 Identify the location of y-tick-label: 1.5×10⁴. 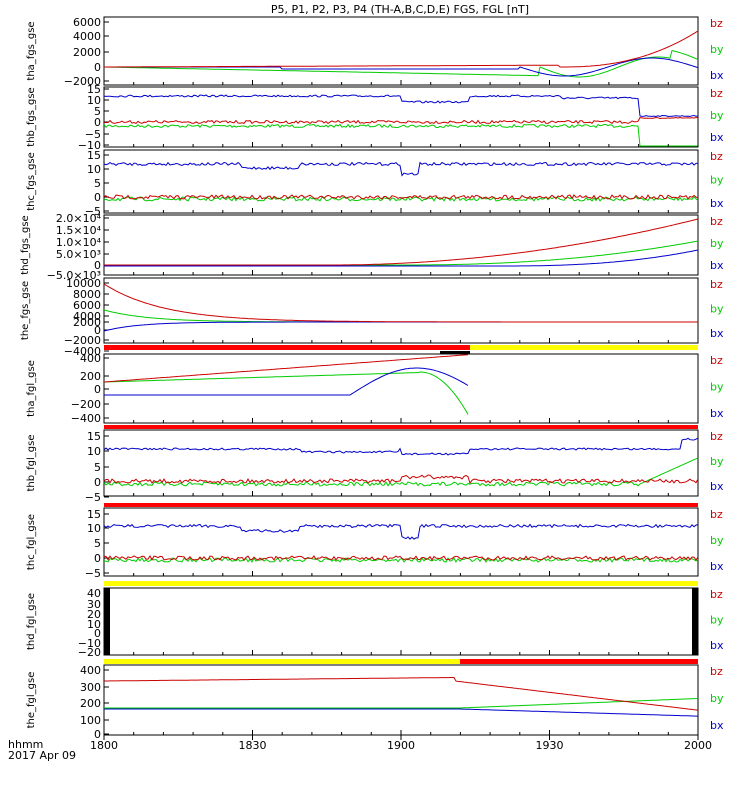
(79, 230).